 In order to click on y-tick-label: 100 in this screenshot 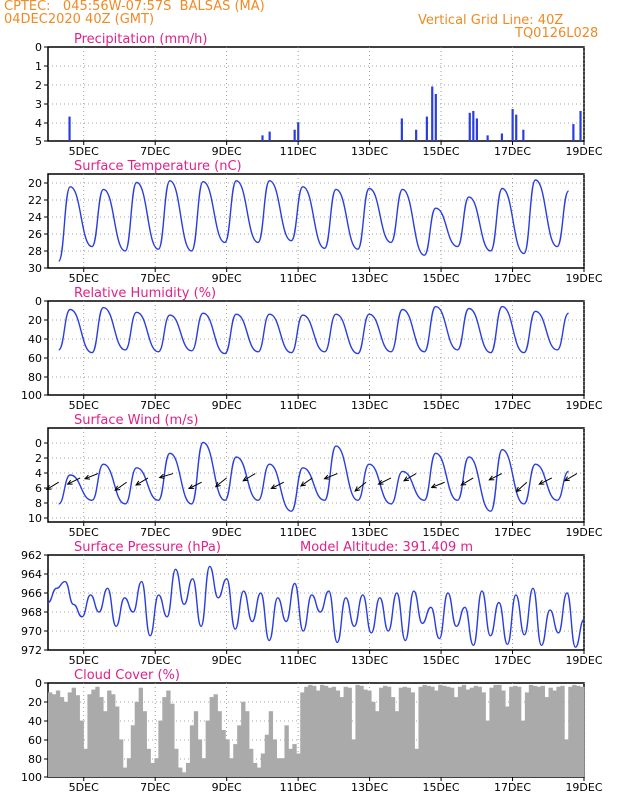, I will do `click(31, 395)`.